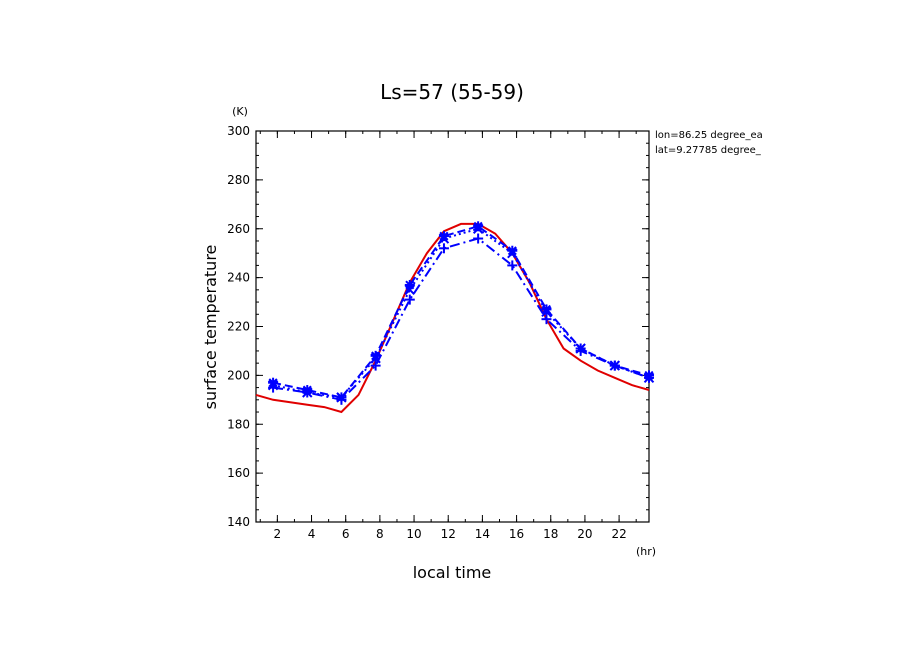 Image resolution: width=904 pixels, height=654 pixels. Describe the element at coordinates (709, 135) in the screenshot. I see `annotation-lon: lon=86.25 degree_ea` at that location.